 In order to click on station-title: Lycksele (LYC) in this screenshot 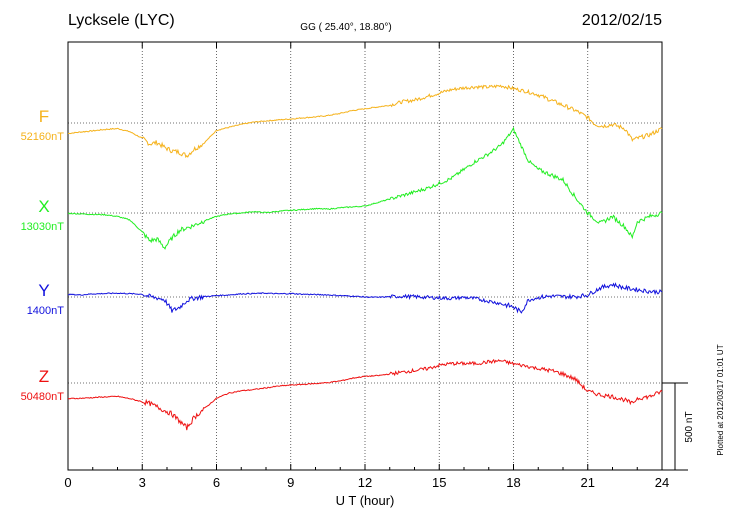, I will do `click(121, 20)`.